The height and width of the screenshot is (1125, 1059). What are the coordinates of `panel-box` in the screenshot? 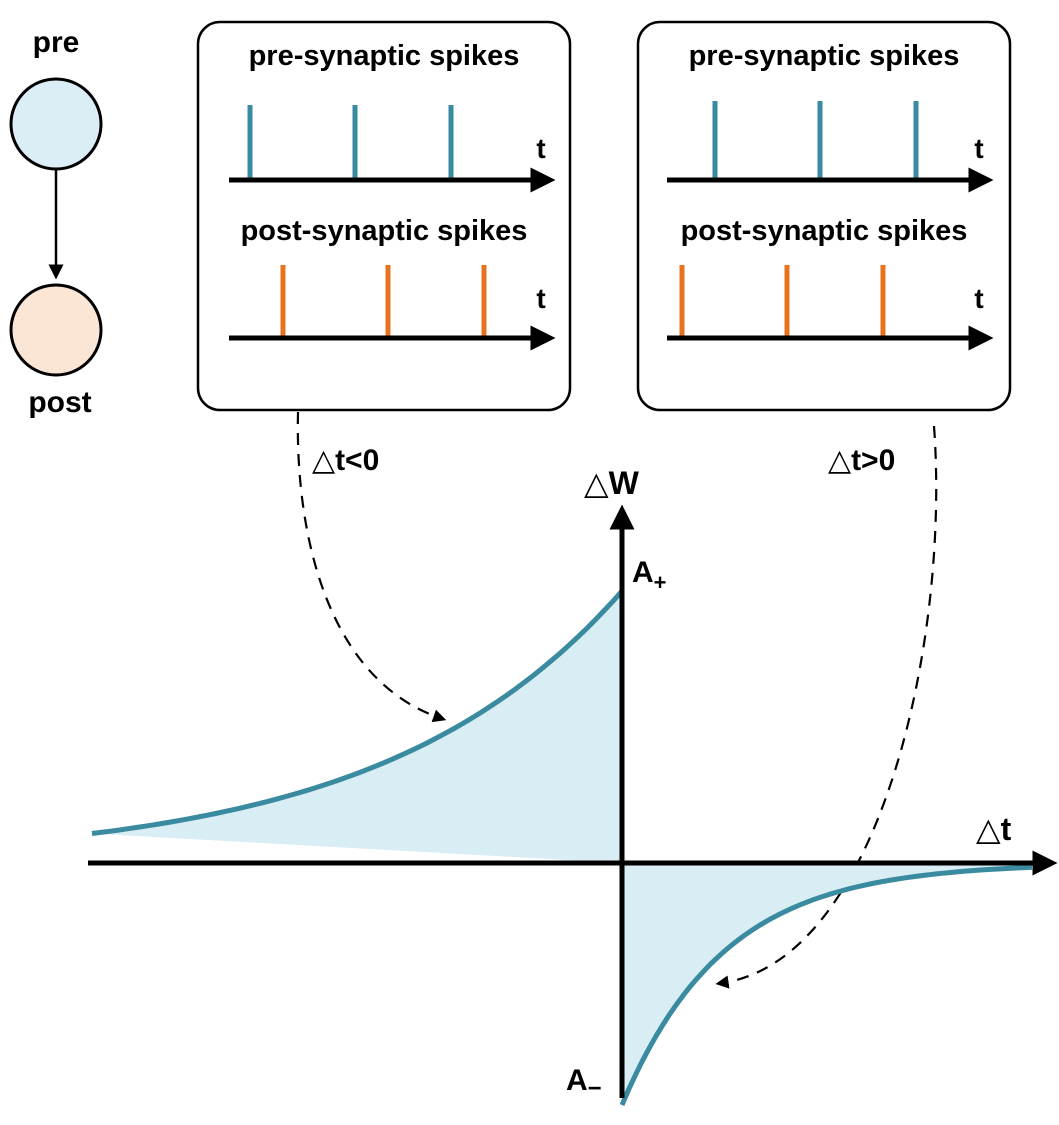 It's located at (384, 216).